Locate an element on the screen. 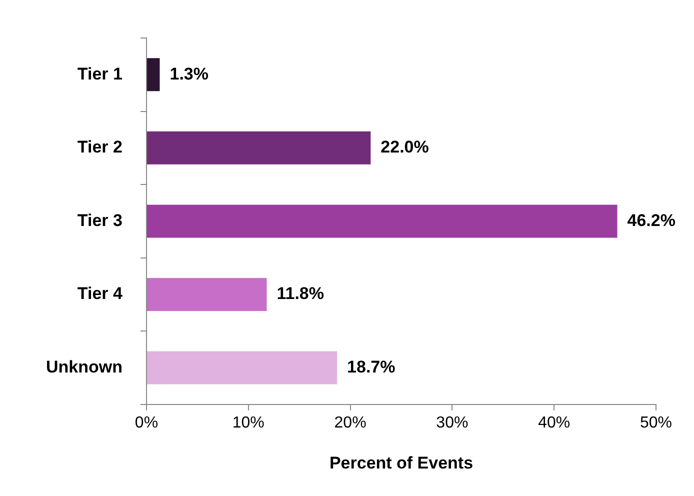 This screenshot has width=694, height=496. data-label: 22.0% is located at coordinates (404, 147).